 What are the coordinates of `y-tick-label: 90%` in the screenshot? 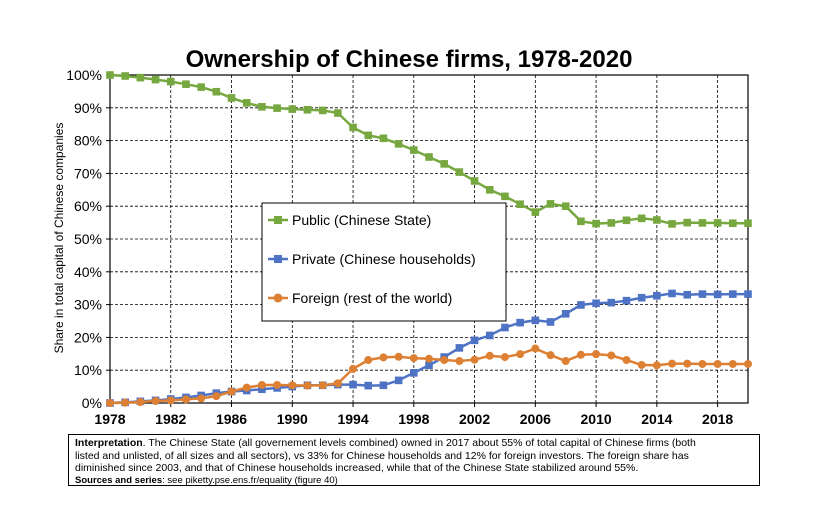 It's located at (88, 108).